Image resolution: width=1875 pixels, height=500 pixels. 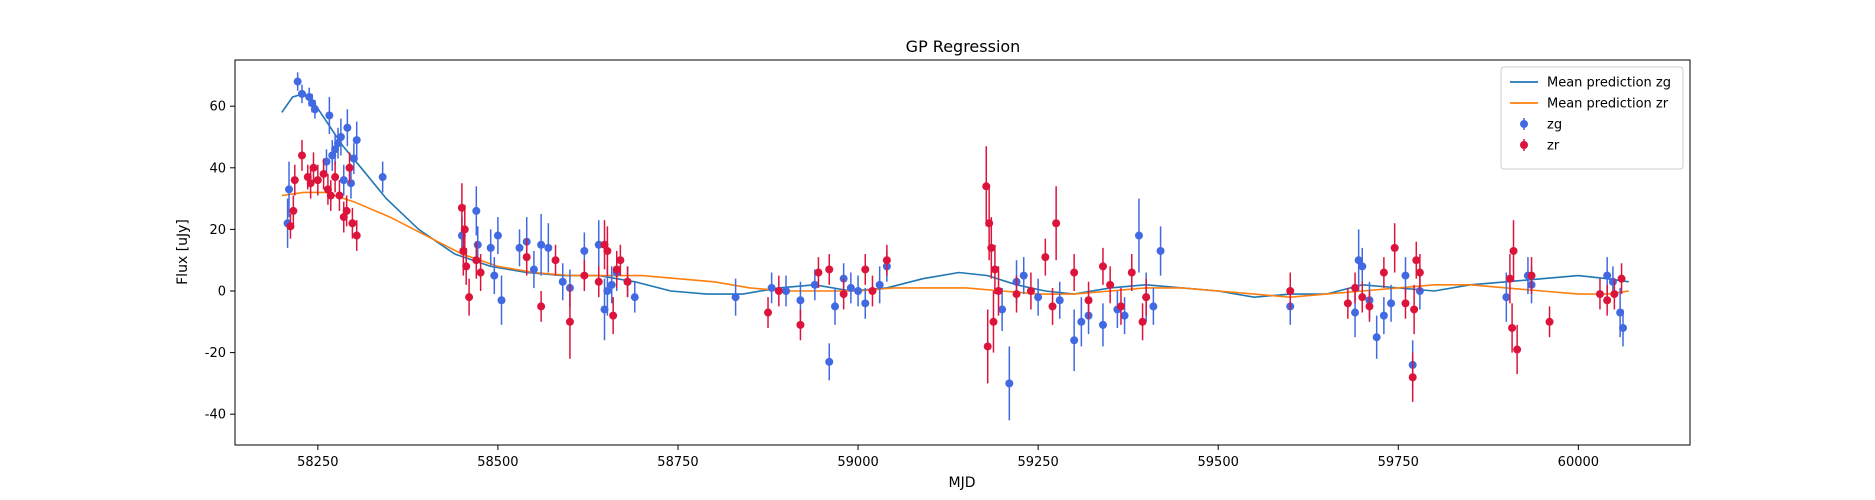 What do you see at coordinates (1609, 83) in the screenshot?
I see `legend-label: Mean prediction zg` at bounding box center [1609, 83].